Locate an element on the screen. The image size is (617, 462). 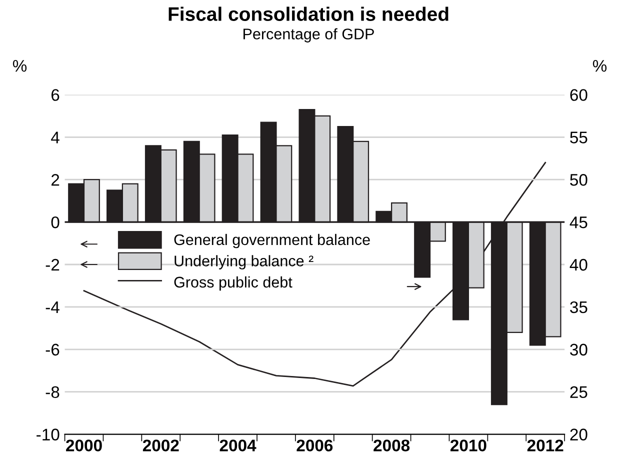
legend-label: Gross public debt is located at coordinates (233, 283).